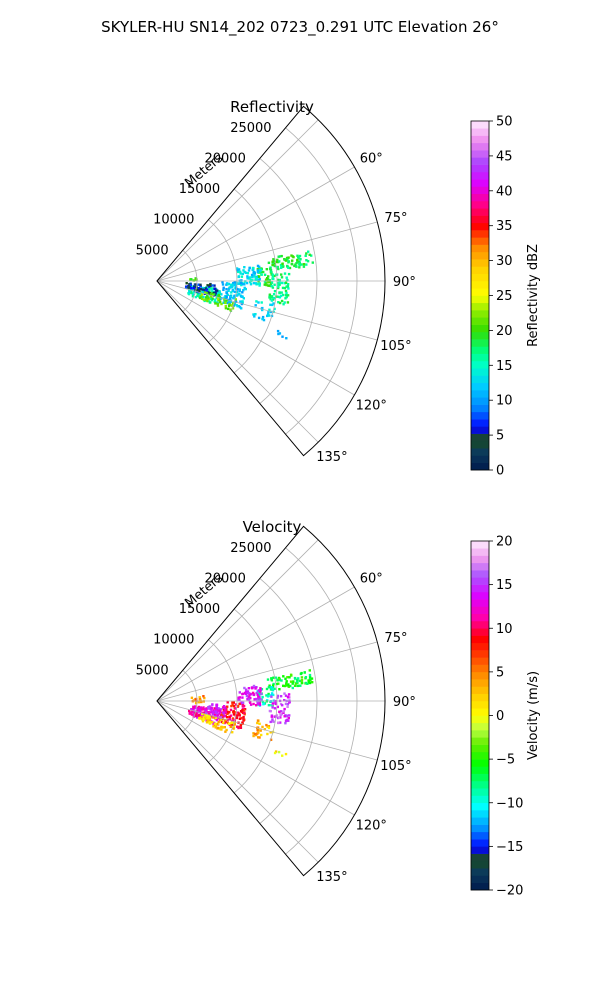 This screenshot has height=1000, width=600. I want to click on sector-outline, so click(271, 281).